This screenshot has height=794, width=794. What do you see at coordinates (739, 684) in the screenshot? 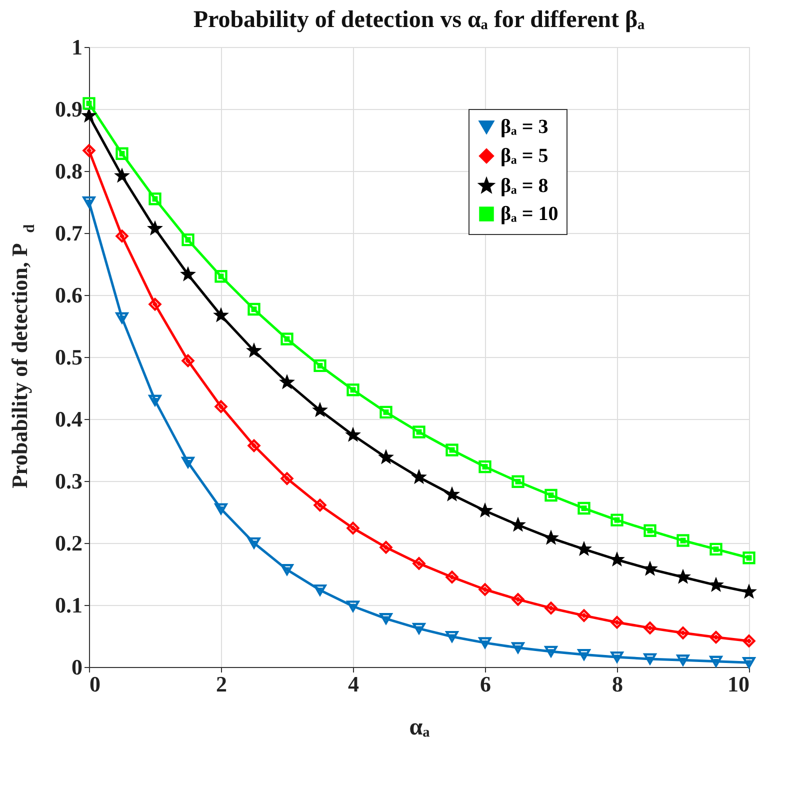
I see `x-tick-label: 10` at bounding box center [739, 684].